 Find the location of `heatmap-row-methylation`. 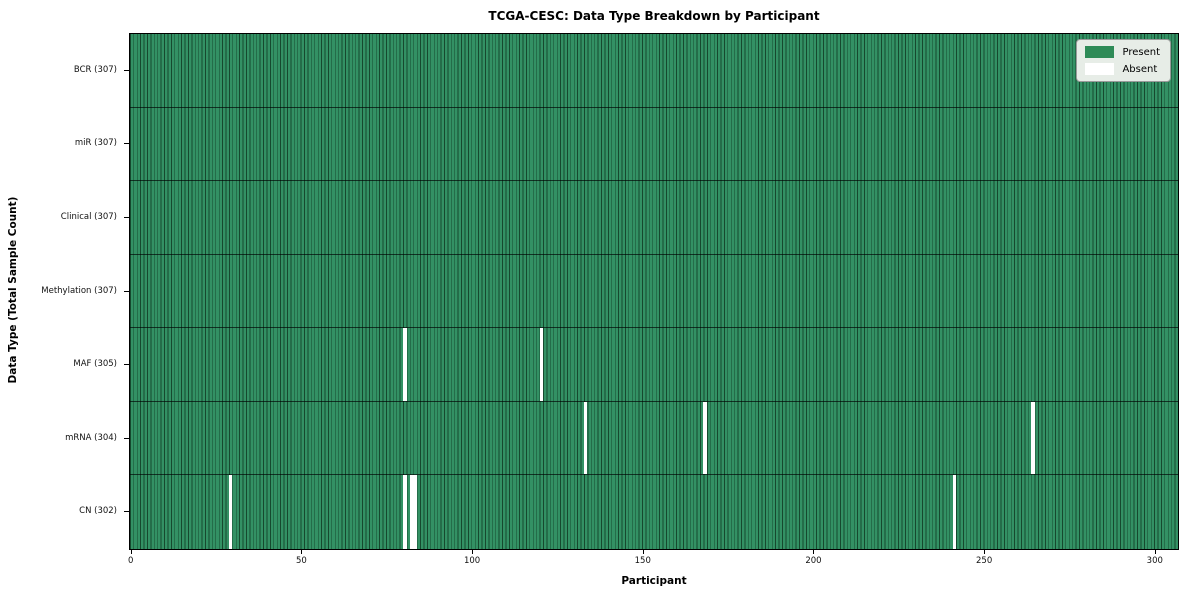

heatmap-row-methylation is located at coordinates (654, 291).